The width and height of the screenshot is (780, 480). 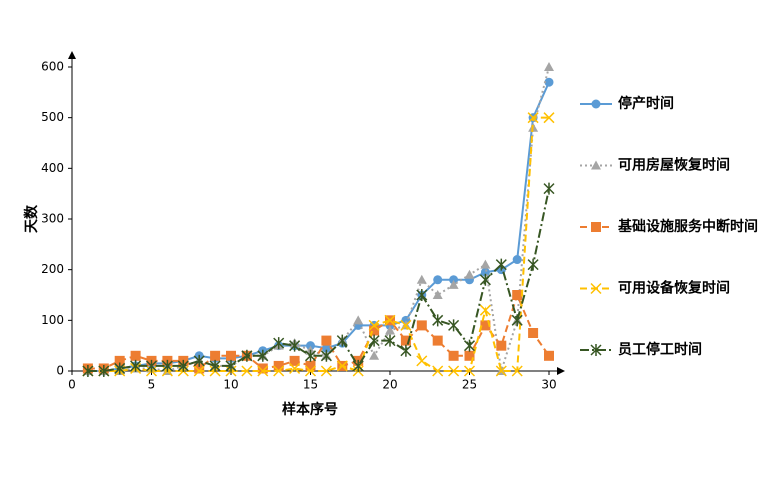 What do you see at coordinates (660, 349) in the screenshot?
I see `legend-label: 员工停工时间` at bounding box center [660, 349].